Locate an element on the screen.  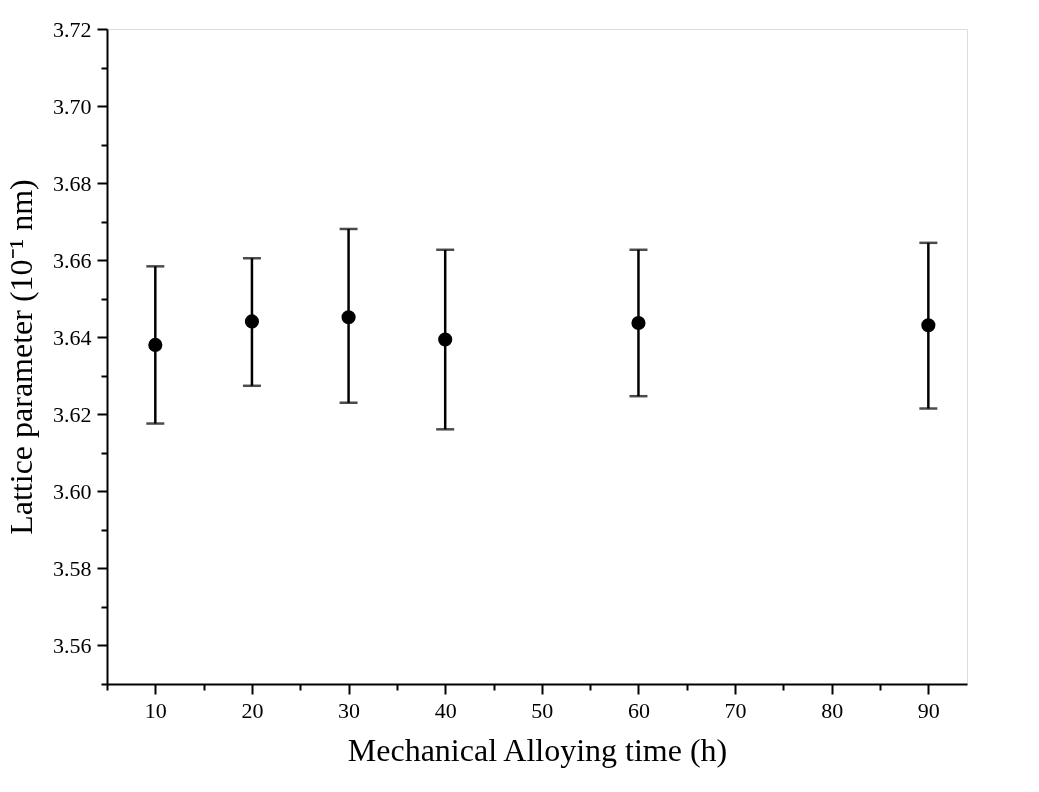
x-tick-label: 70 is located at coordinates (735, 710).